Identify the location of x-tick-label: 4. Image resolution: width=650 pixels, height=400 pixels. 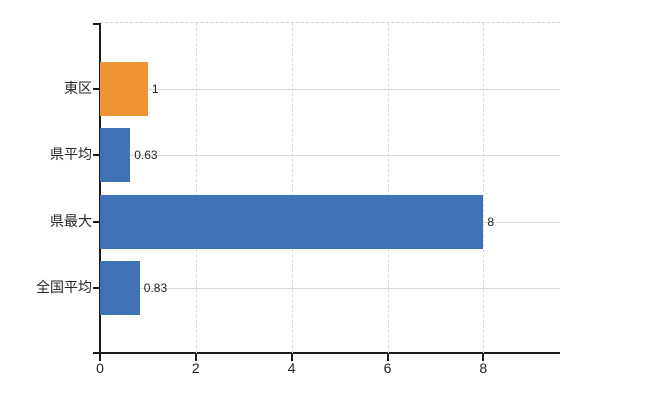
(291, 368).